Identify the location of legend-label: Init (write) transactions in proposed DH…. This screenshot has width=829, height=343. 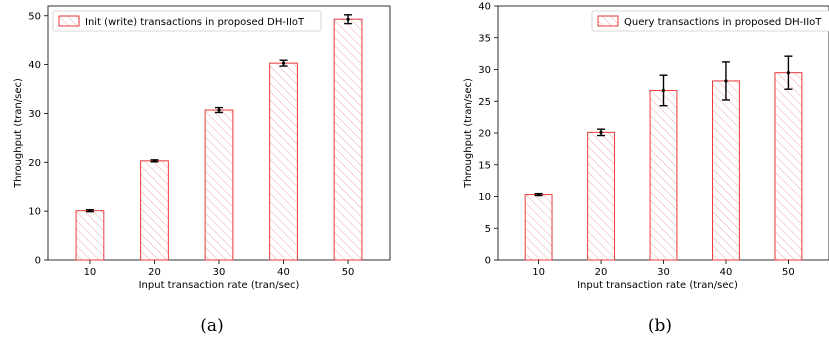
(195, 22).